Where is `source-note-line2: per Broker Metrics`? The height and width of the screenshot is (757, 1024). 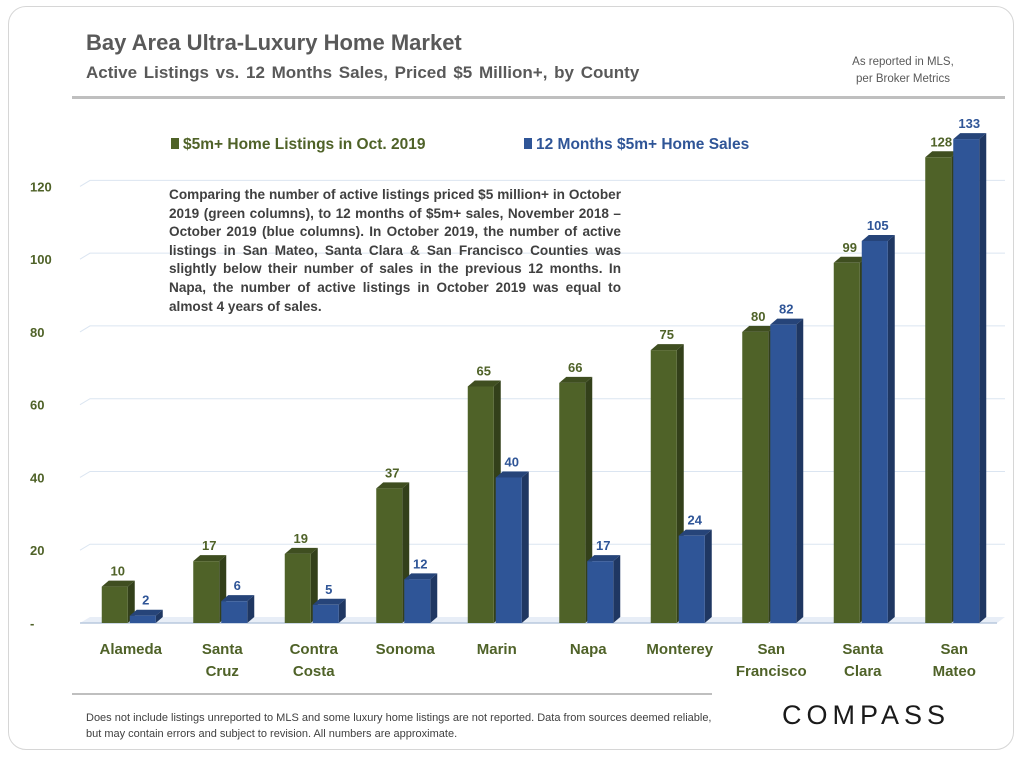 source-note-line2: per Broker Metrics is located at coordinates (903, 79).